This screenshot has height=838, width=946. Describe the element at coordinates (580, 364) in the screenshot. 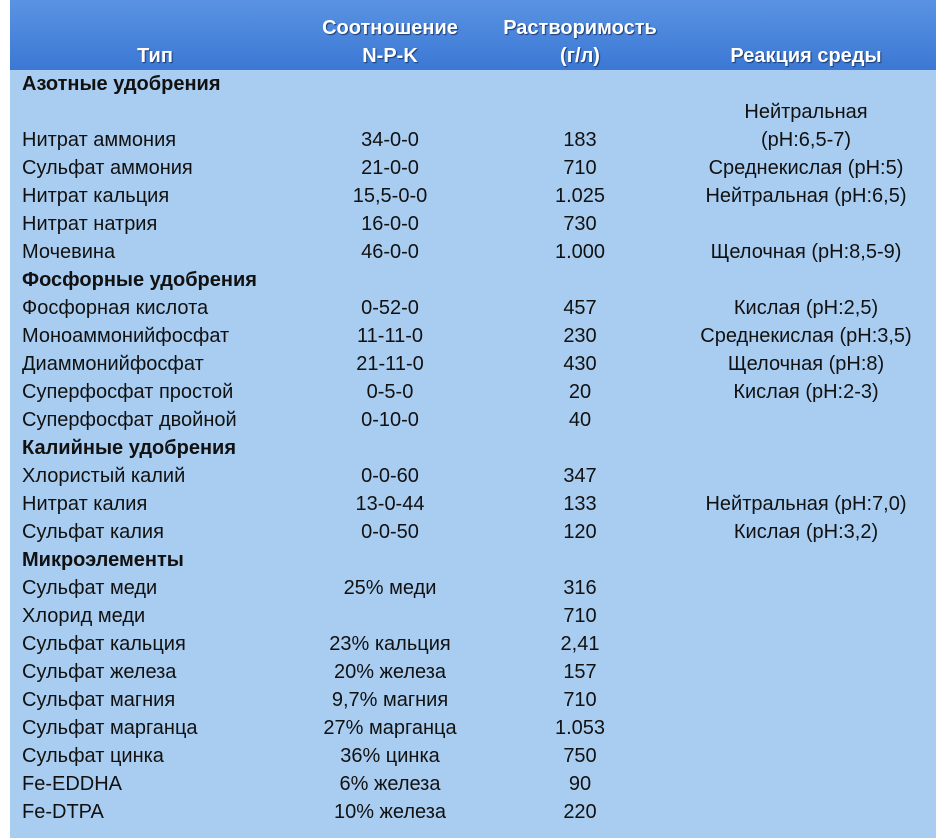

I see `solubility-cell: 430` at that location.